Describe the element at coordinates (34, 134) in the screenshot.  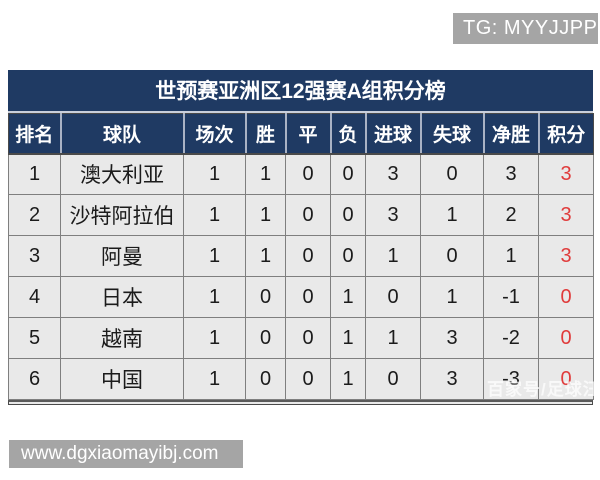
I see `col-rank: 排名` at that location.